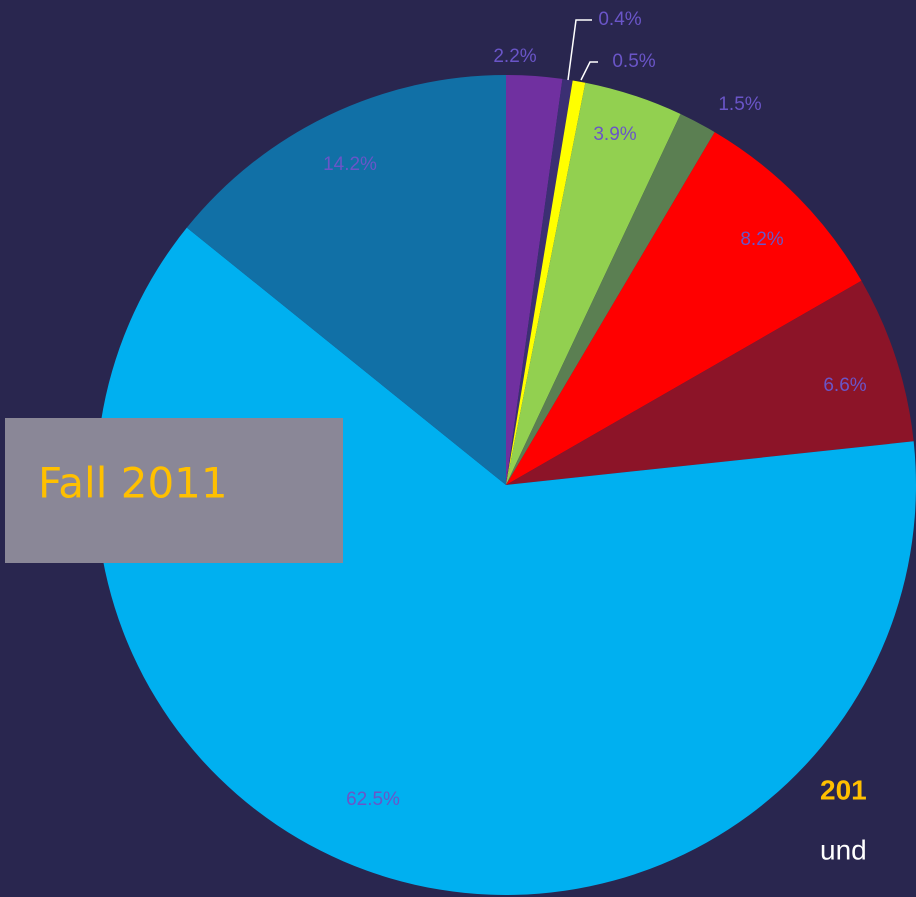 Image resolution: width=916 pixels, height=897 pixels. I want to click on data-label: 0.4%, so click(619, 19).